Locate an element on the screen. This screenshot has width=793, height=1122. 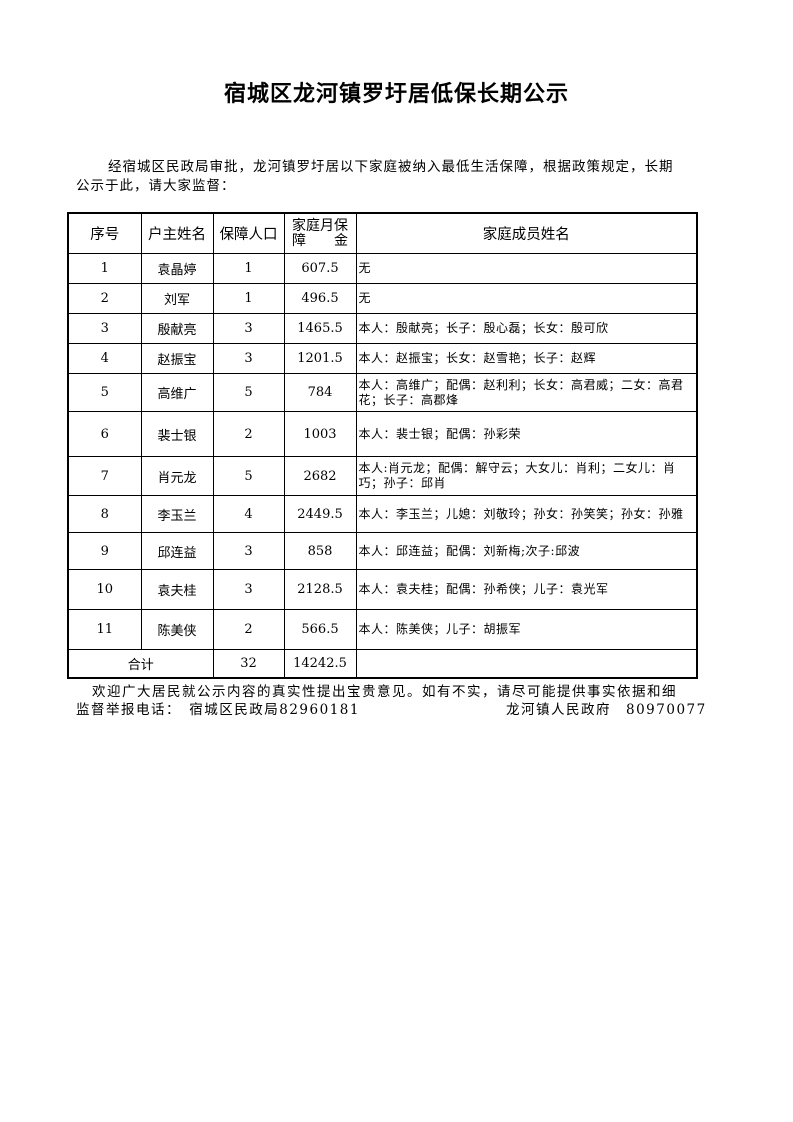
row-amount: 2449.5 is located at coordinates (320, 514).